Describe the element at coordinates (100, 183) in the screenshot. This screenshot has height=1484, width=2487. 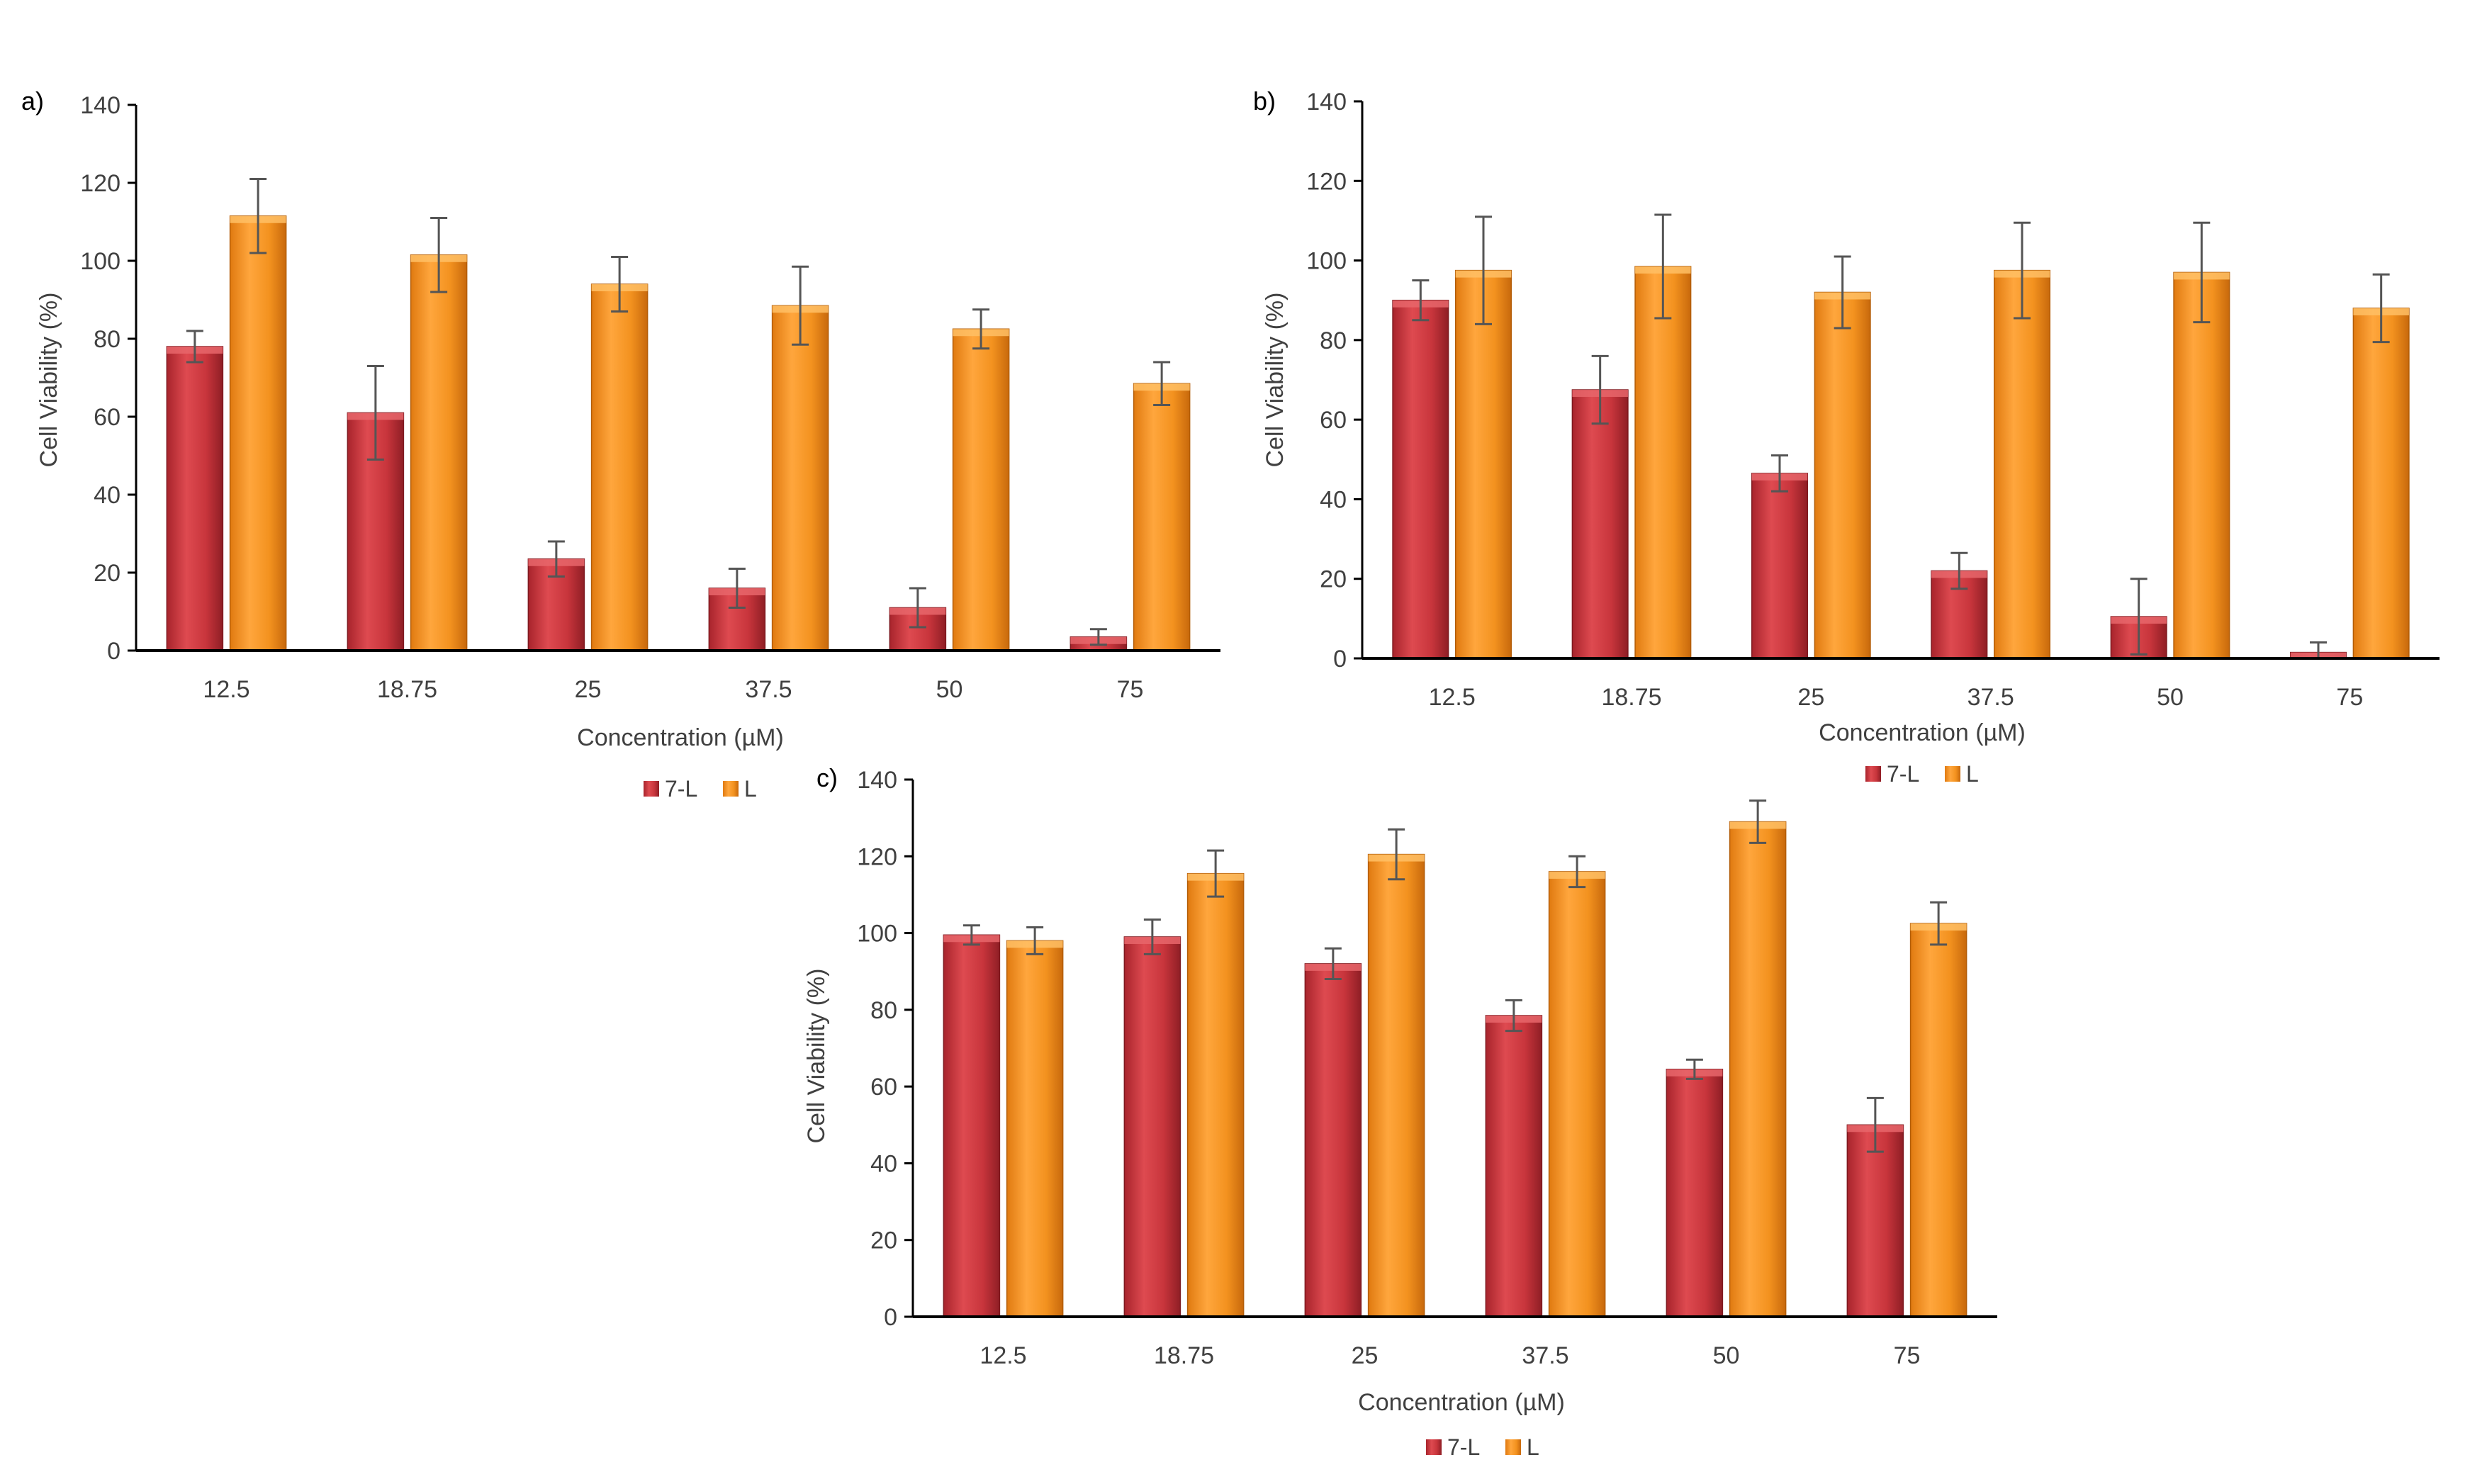
I see `y-tick-label-a-120: 120` at that location.